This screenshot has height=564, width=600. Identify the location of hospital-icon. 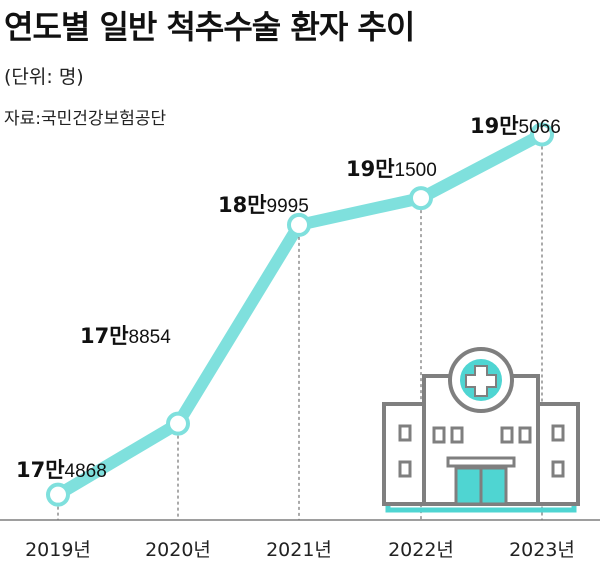
(481, 430).